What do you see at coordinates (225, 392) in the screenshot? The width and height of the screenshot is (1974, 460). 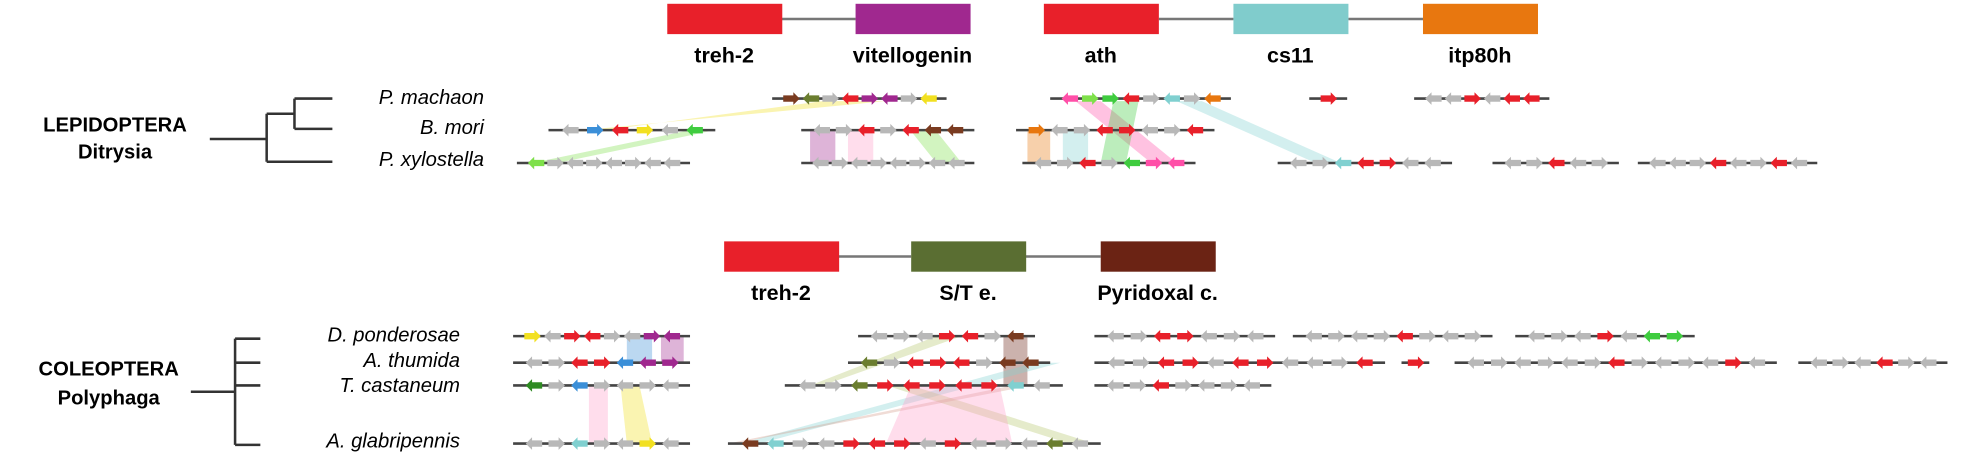 I see `phylogeny-tree` at bounding box center [225, 392].